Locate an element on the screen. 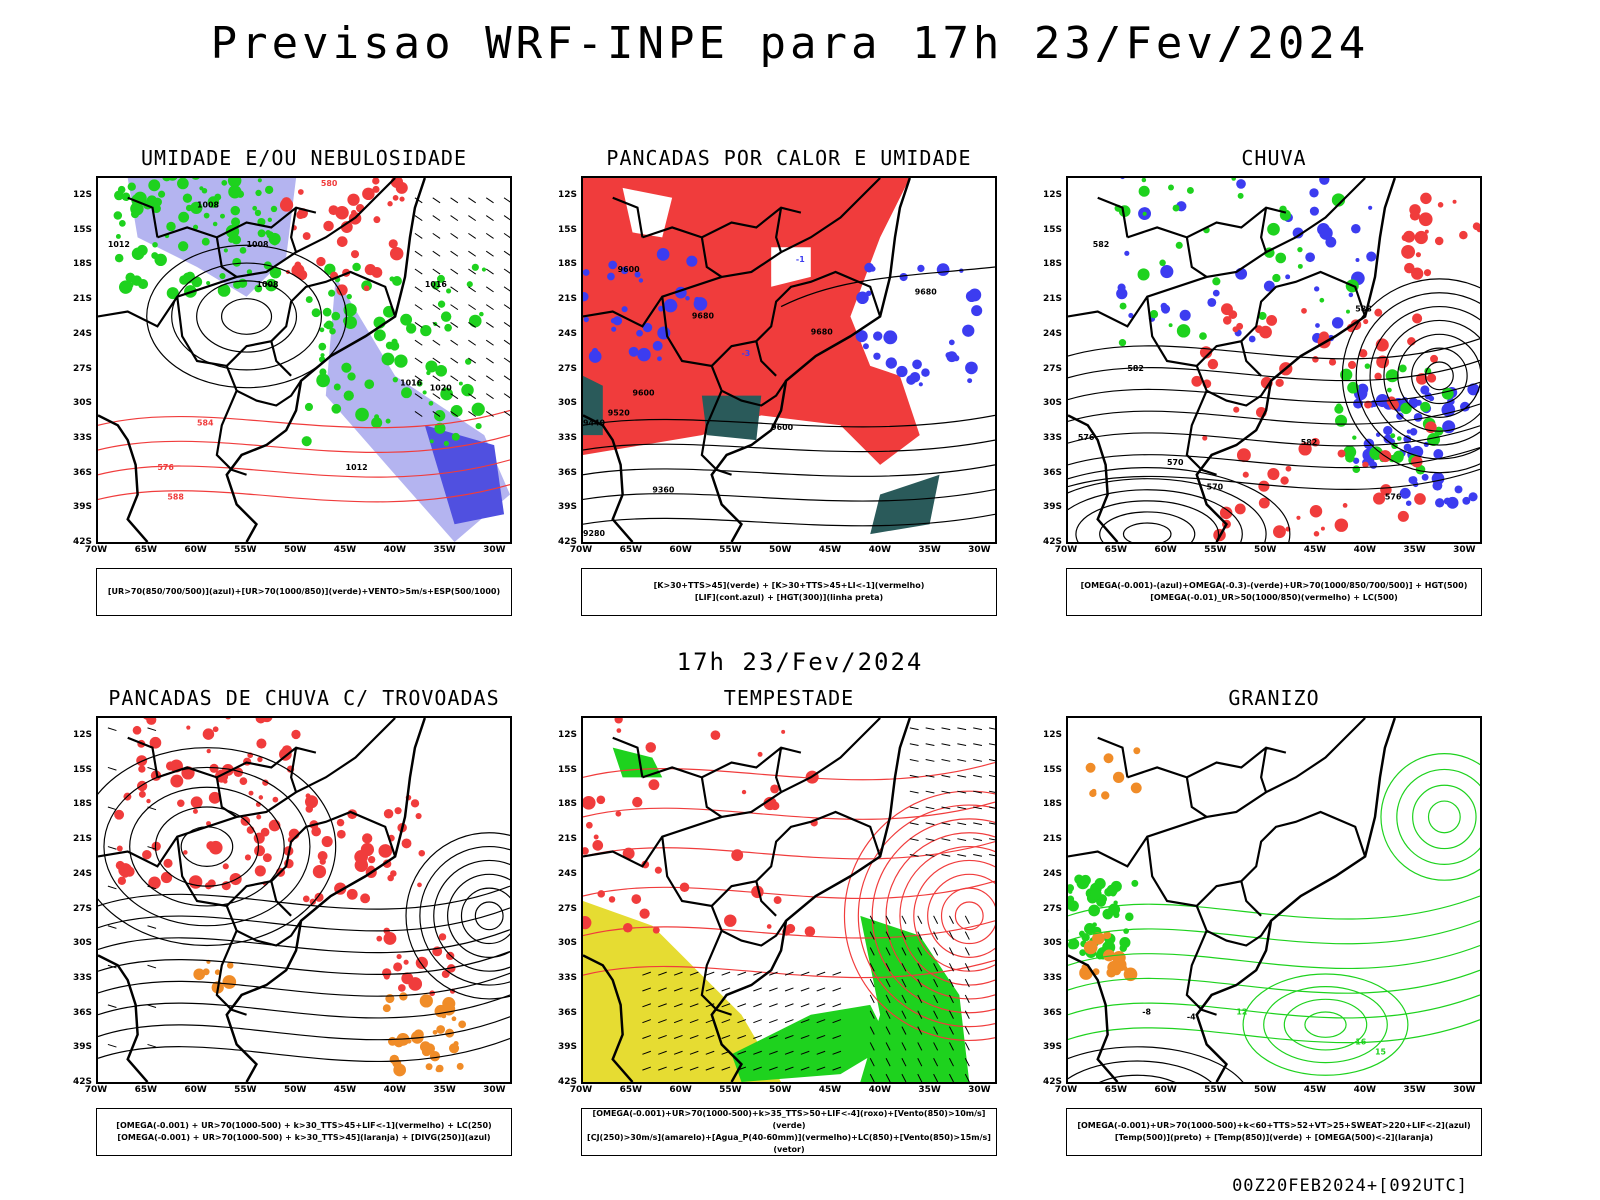  latitude-tick-label: 39S is located at coordinates (1052, 1047).